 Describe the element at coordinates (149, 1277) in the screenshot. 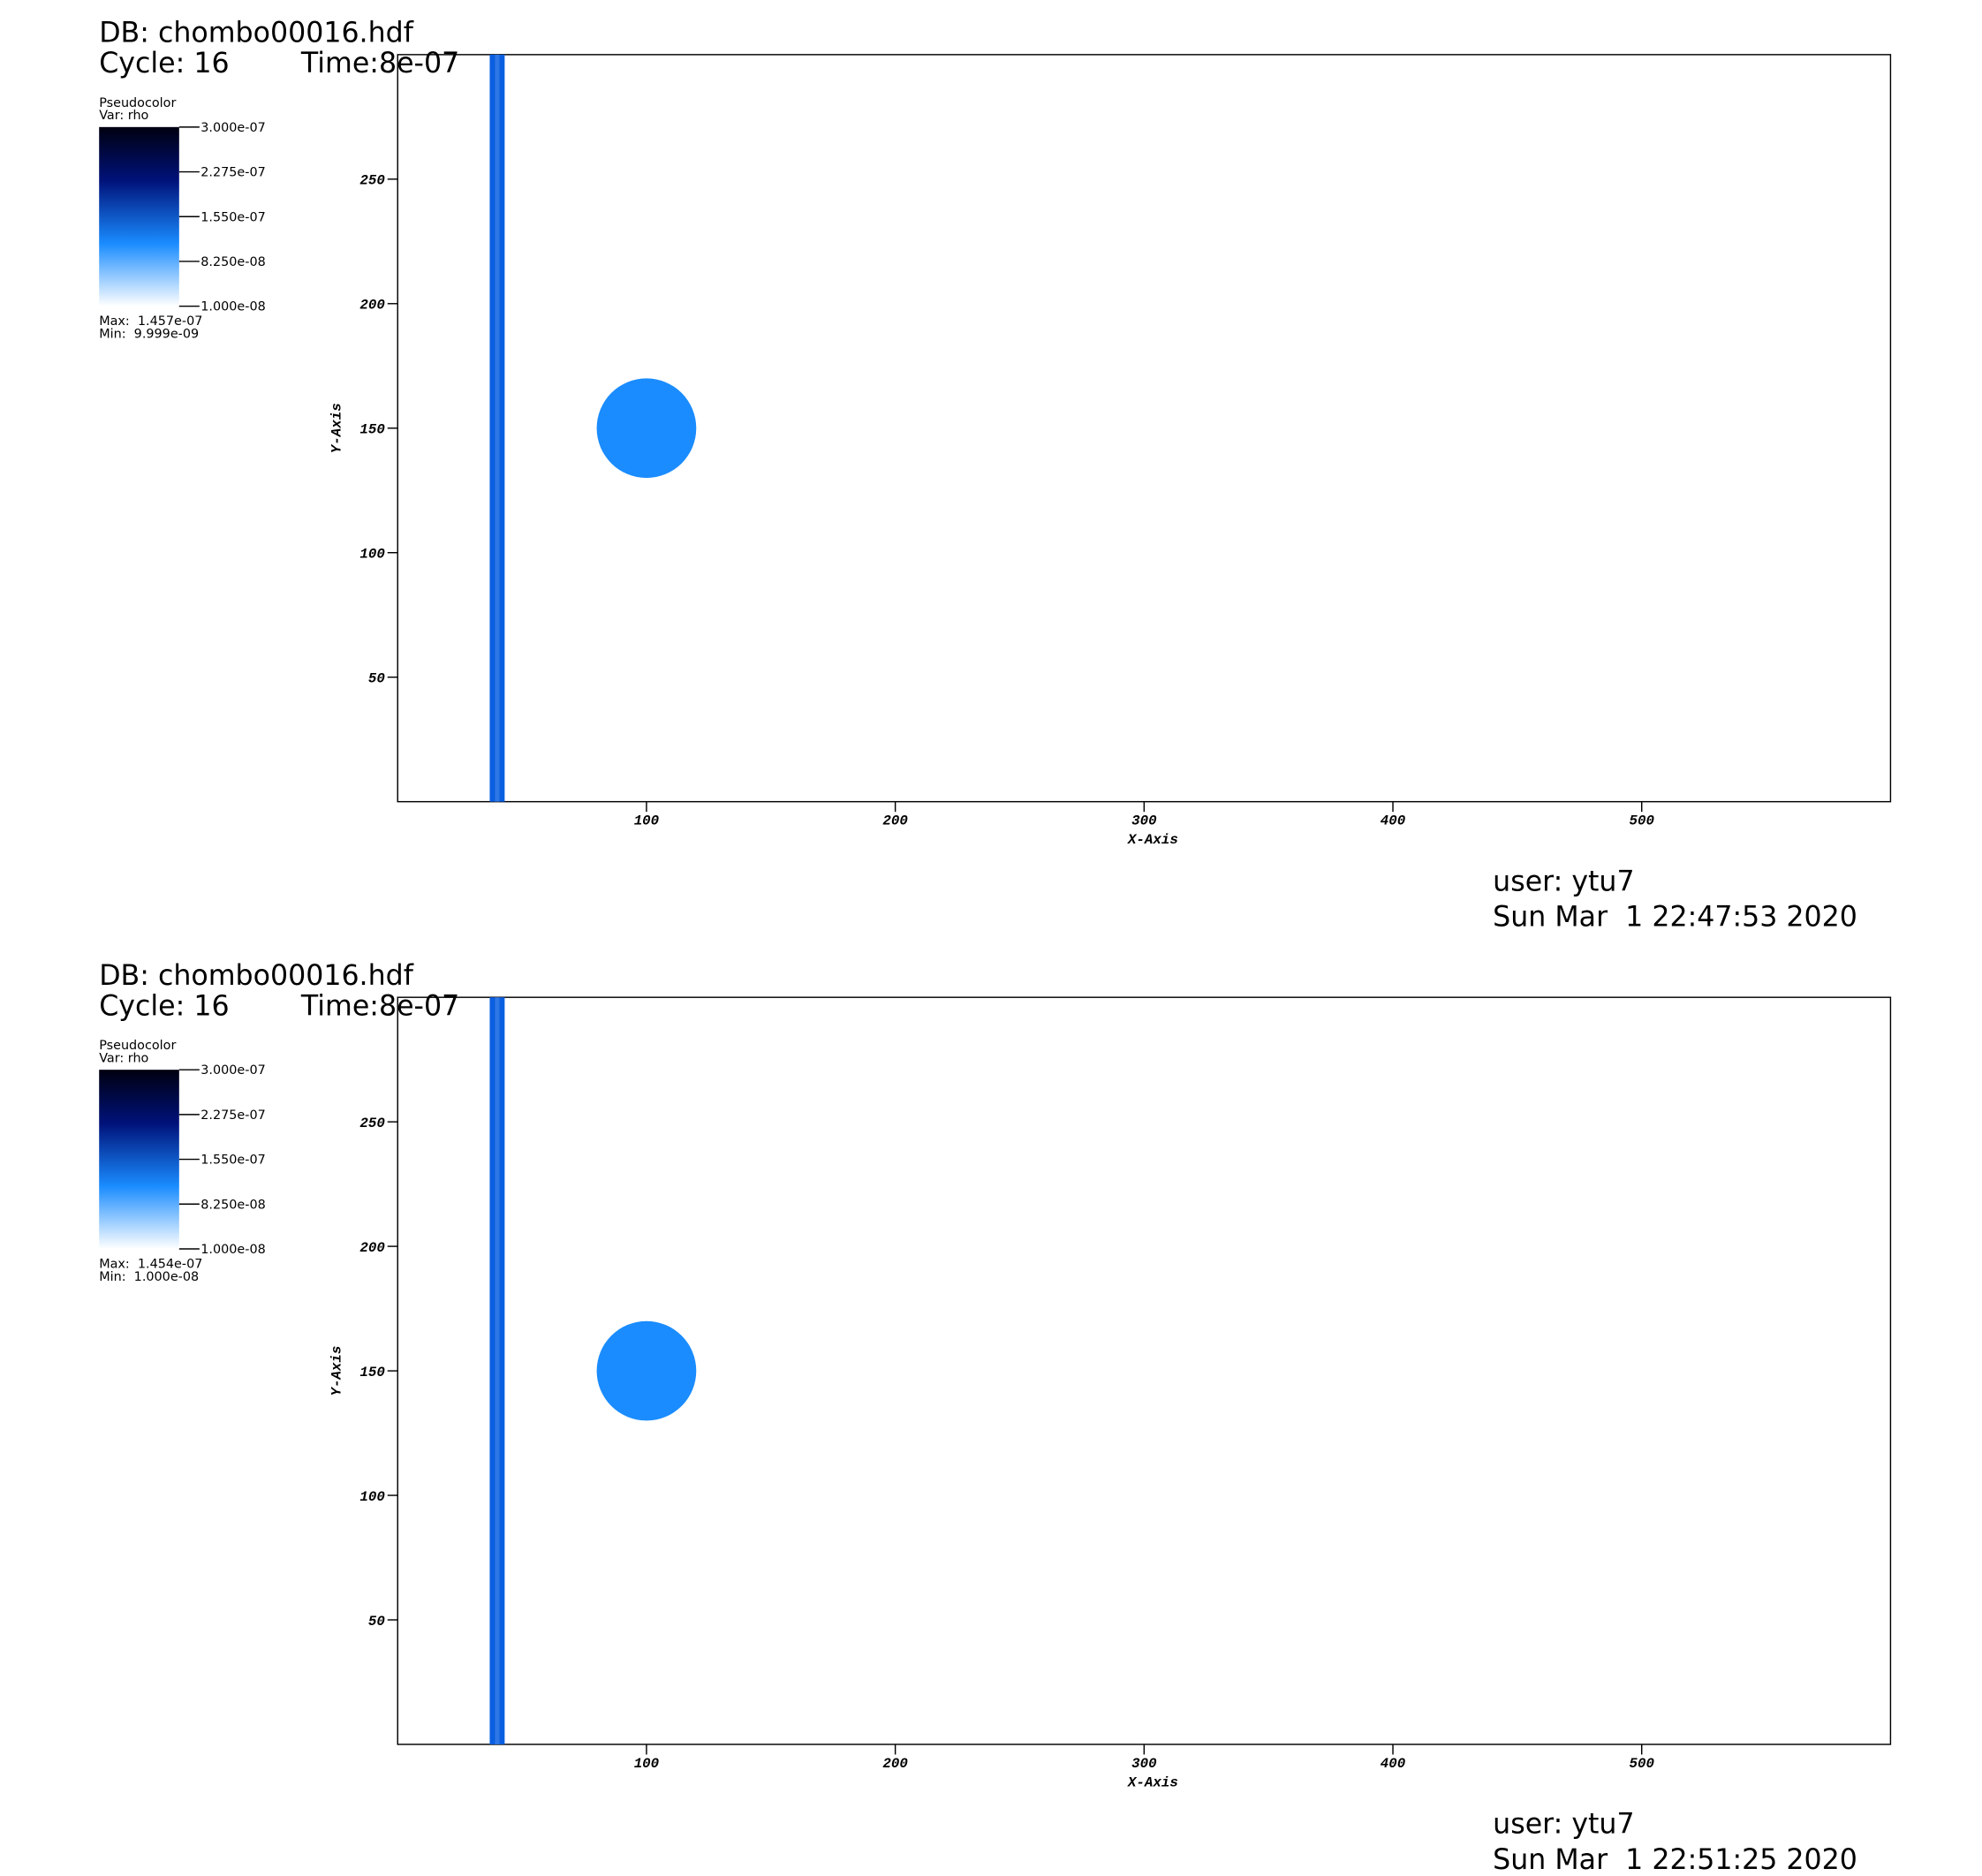

I see `min-label: Min: 1.000e-08` at that location.